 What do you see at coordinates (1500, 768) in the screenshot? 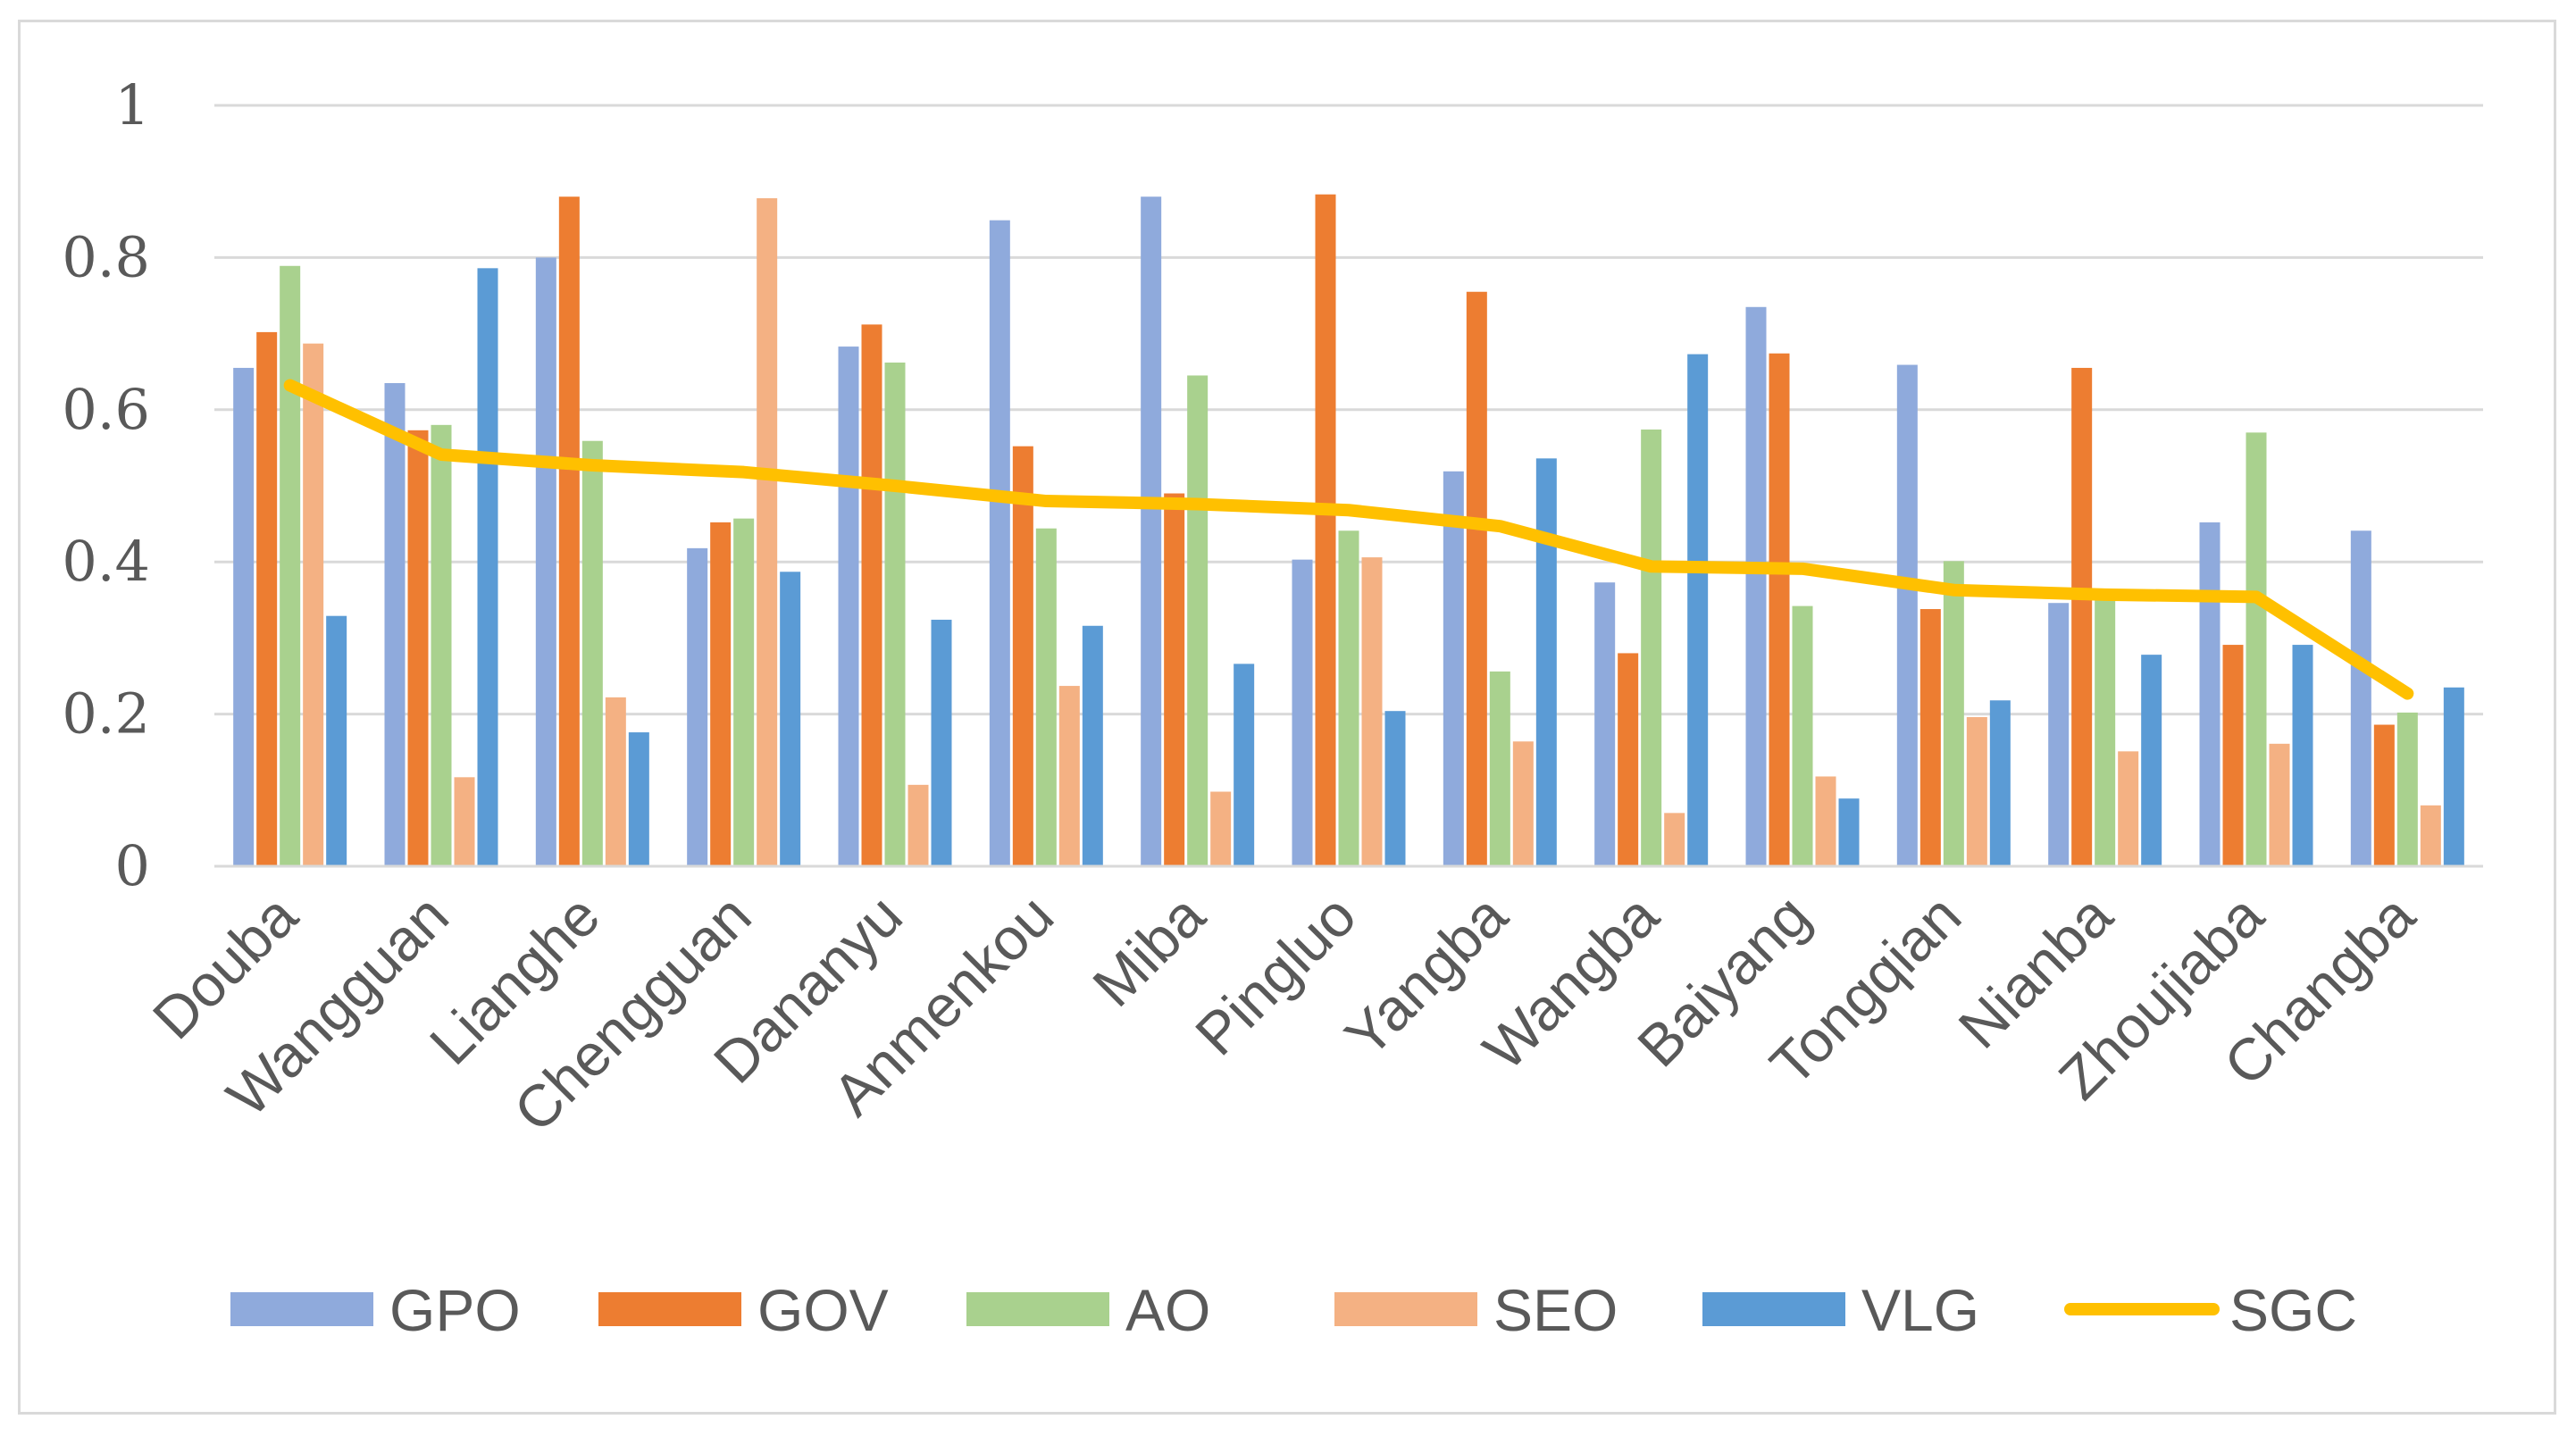
I see `bar-ao-yangba` at bounding box center [1500, 768].